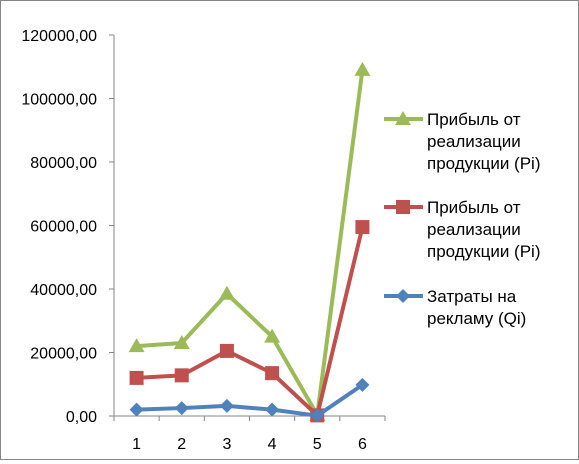  What do you see at coordinates (81, 417) in the screenshot?
I see `y-tick-label: 0,00` at bounding box center [81, 417].